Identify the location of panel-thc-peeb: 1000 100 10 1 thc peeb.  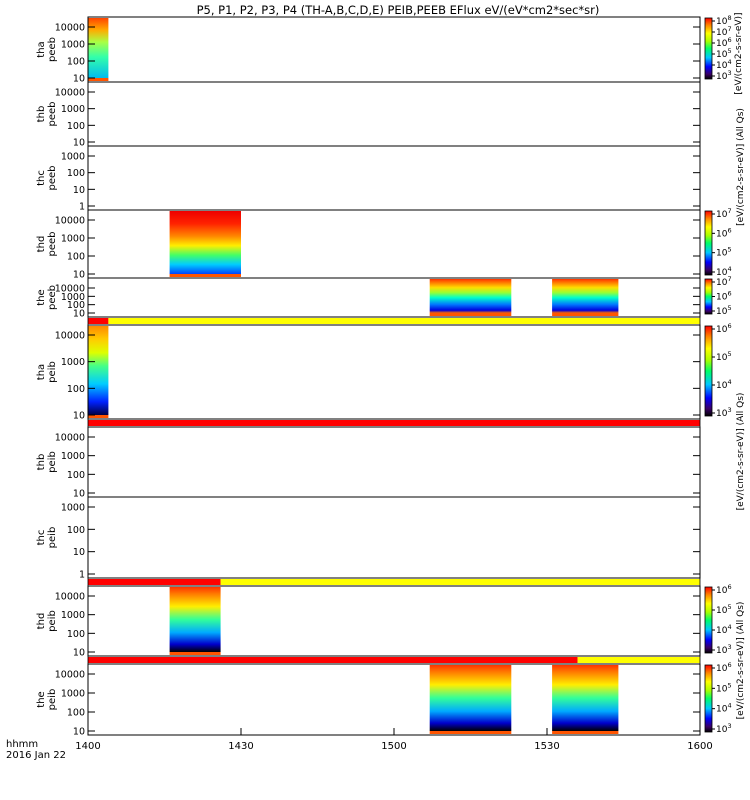
(368, 179).